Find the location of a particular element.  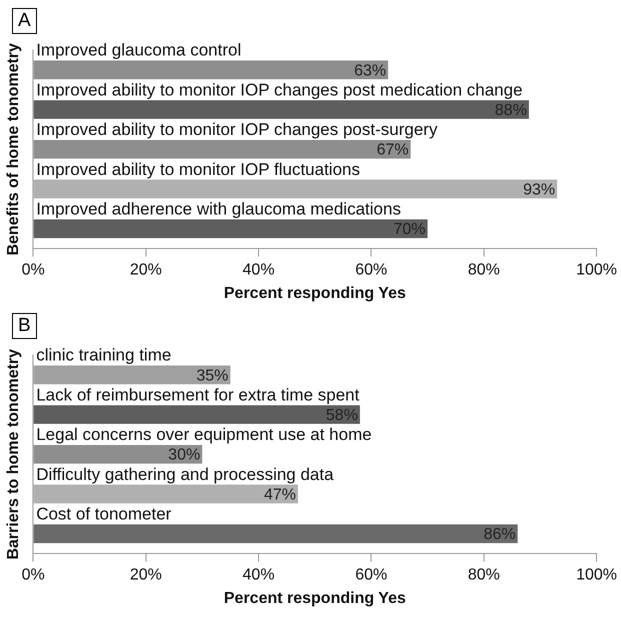

data-label: 58% is located at coordinates (342, 415).